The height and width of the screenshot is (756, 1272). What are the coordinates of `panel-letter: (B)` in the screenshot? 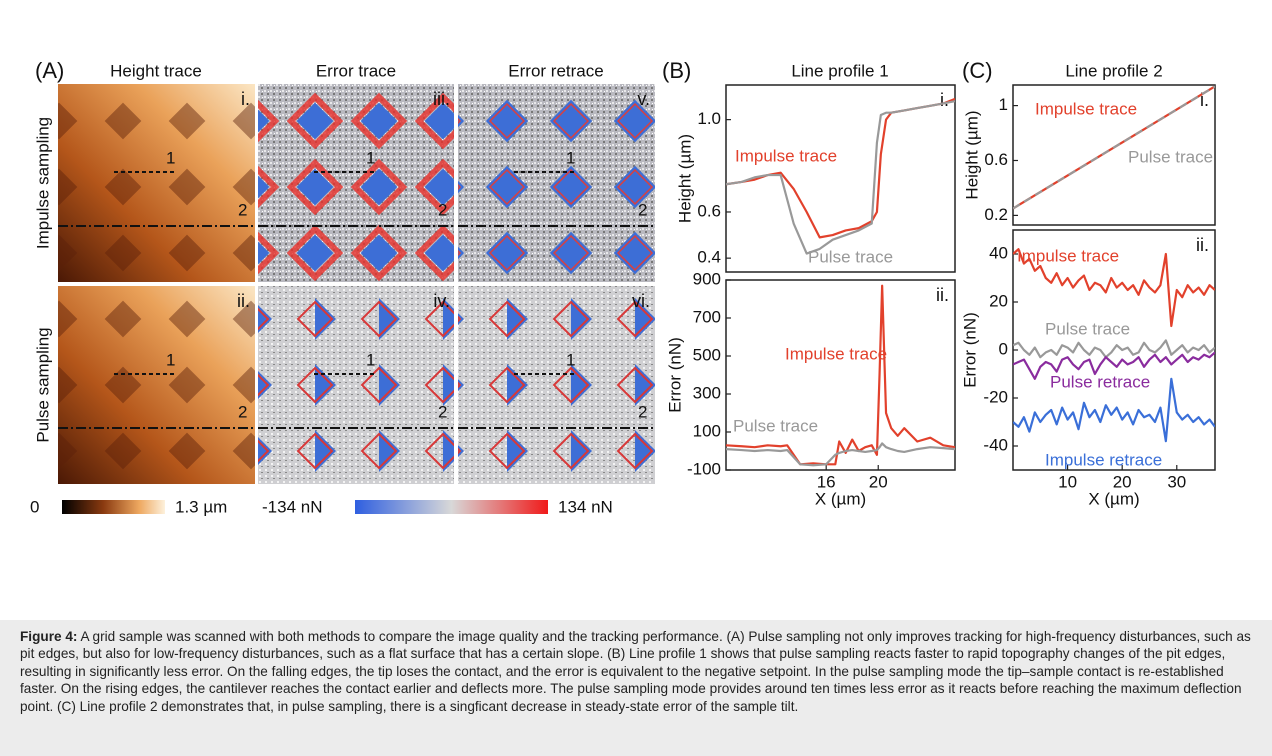 It's located at (676, 70).